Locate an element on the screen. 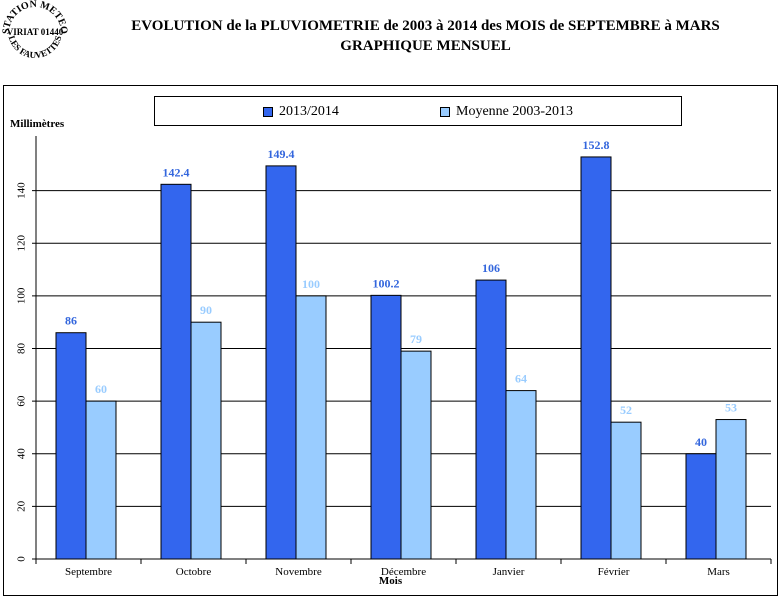 This screenshot has width=781, height=600. x-category-label: Novembre is located at coordinates (298, 572).